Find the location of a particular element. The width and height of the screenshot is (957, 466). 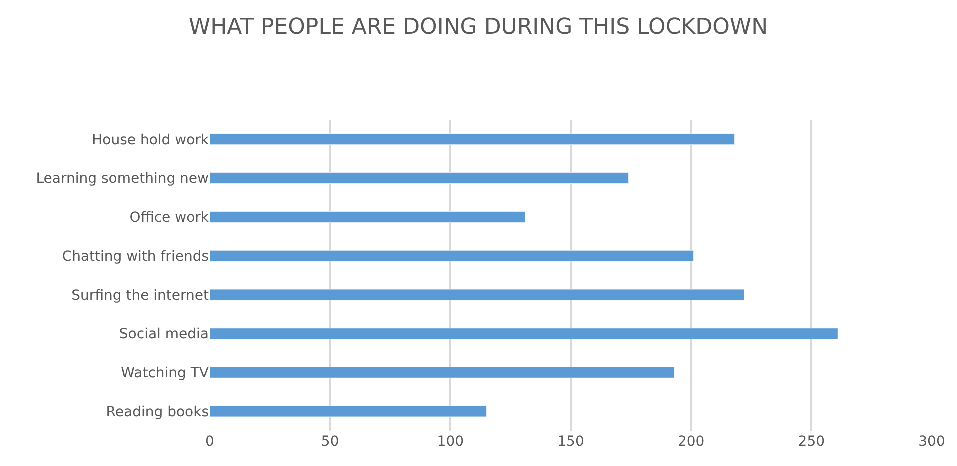

y-tick-label: Learning something new is located at coordinates (122, 179).